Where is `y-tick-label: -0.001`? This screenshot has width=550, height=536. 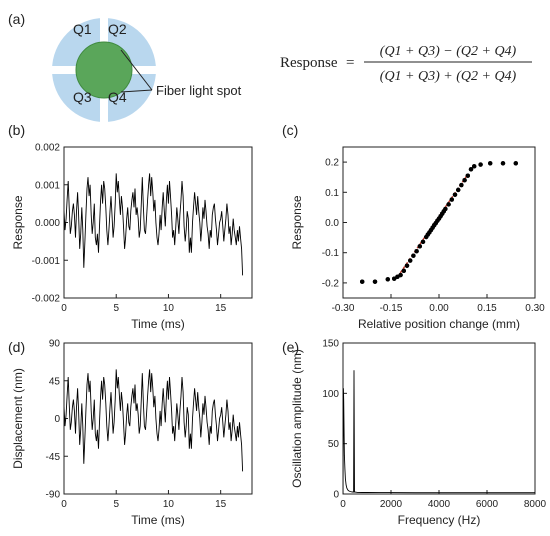 y-tick-label: -0.001 is located at coordinates (46, 261).